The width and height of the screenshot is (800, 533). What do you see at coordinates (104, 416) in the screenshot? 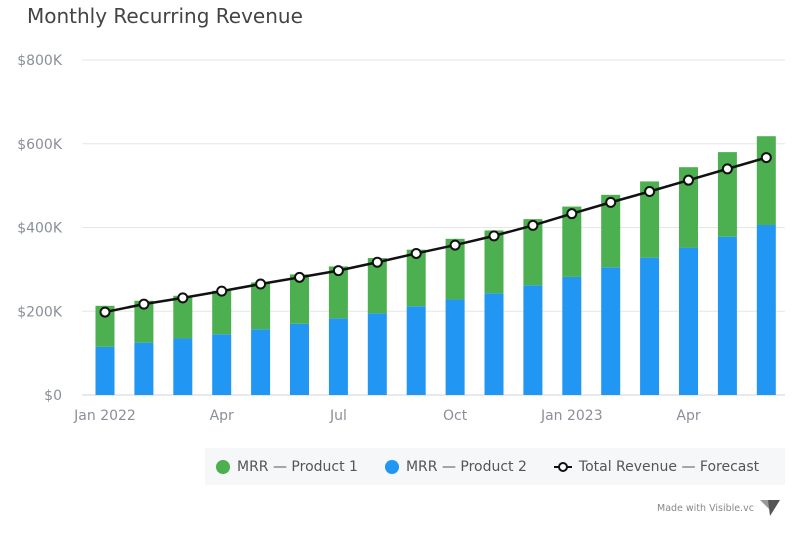
I see `x-tick-label: Jan 2022` at bounding box center [104, 416].